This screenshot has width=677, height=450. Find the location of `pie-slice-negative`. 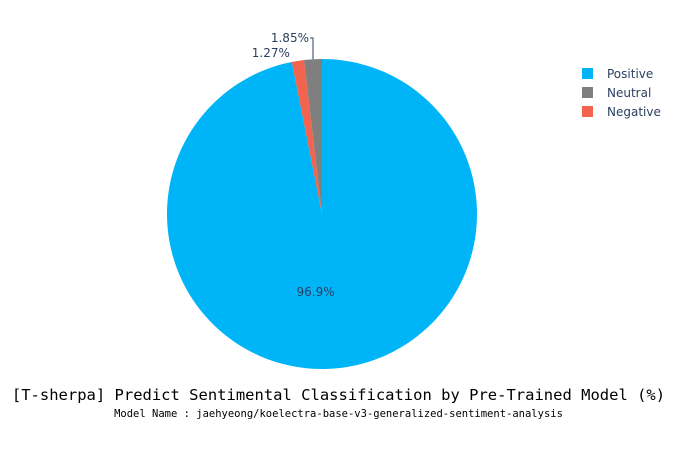

pie-slice-negative is located at coordinates (306, 137).